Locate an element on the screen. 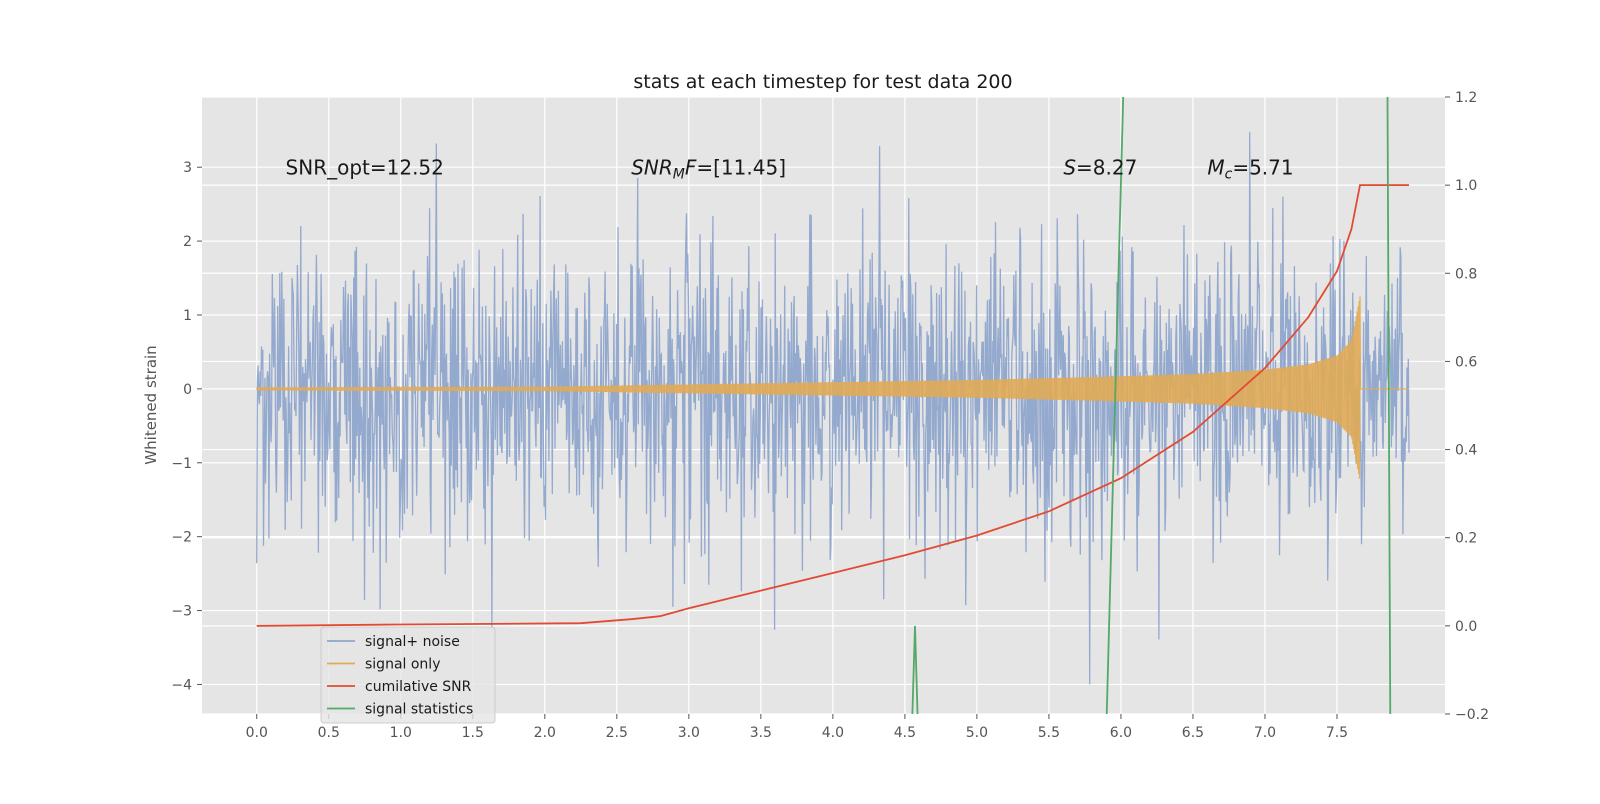  y-tick-label: 1 is located at coordinates (187, 316).